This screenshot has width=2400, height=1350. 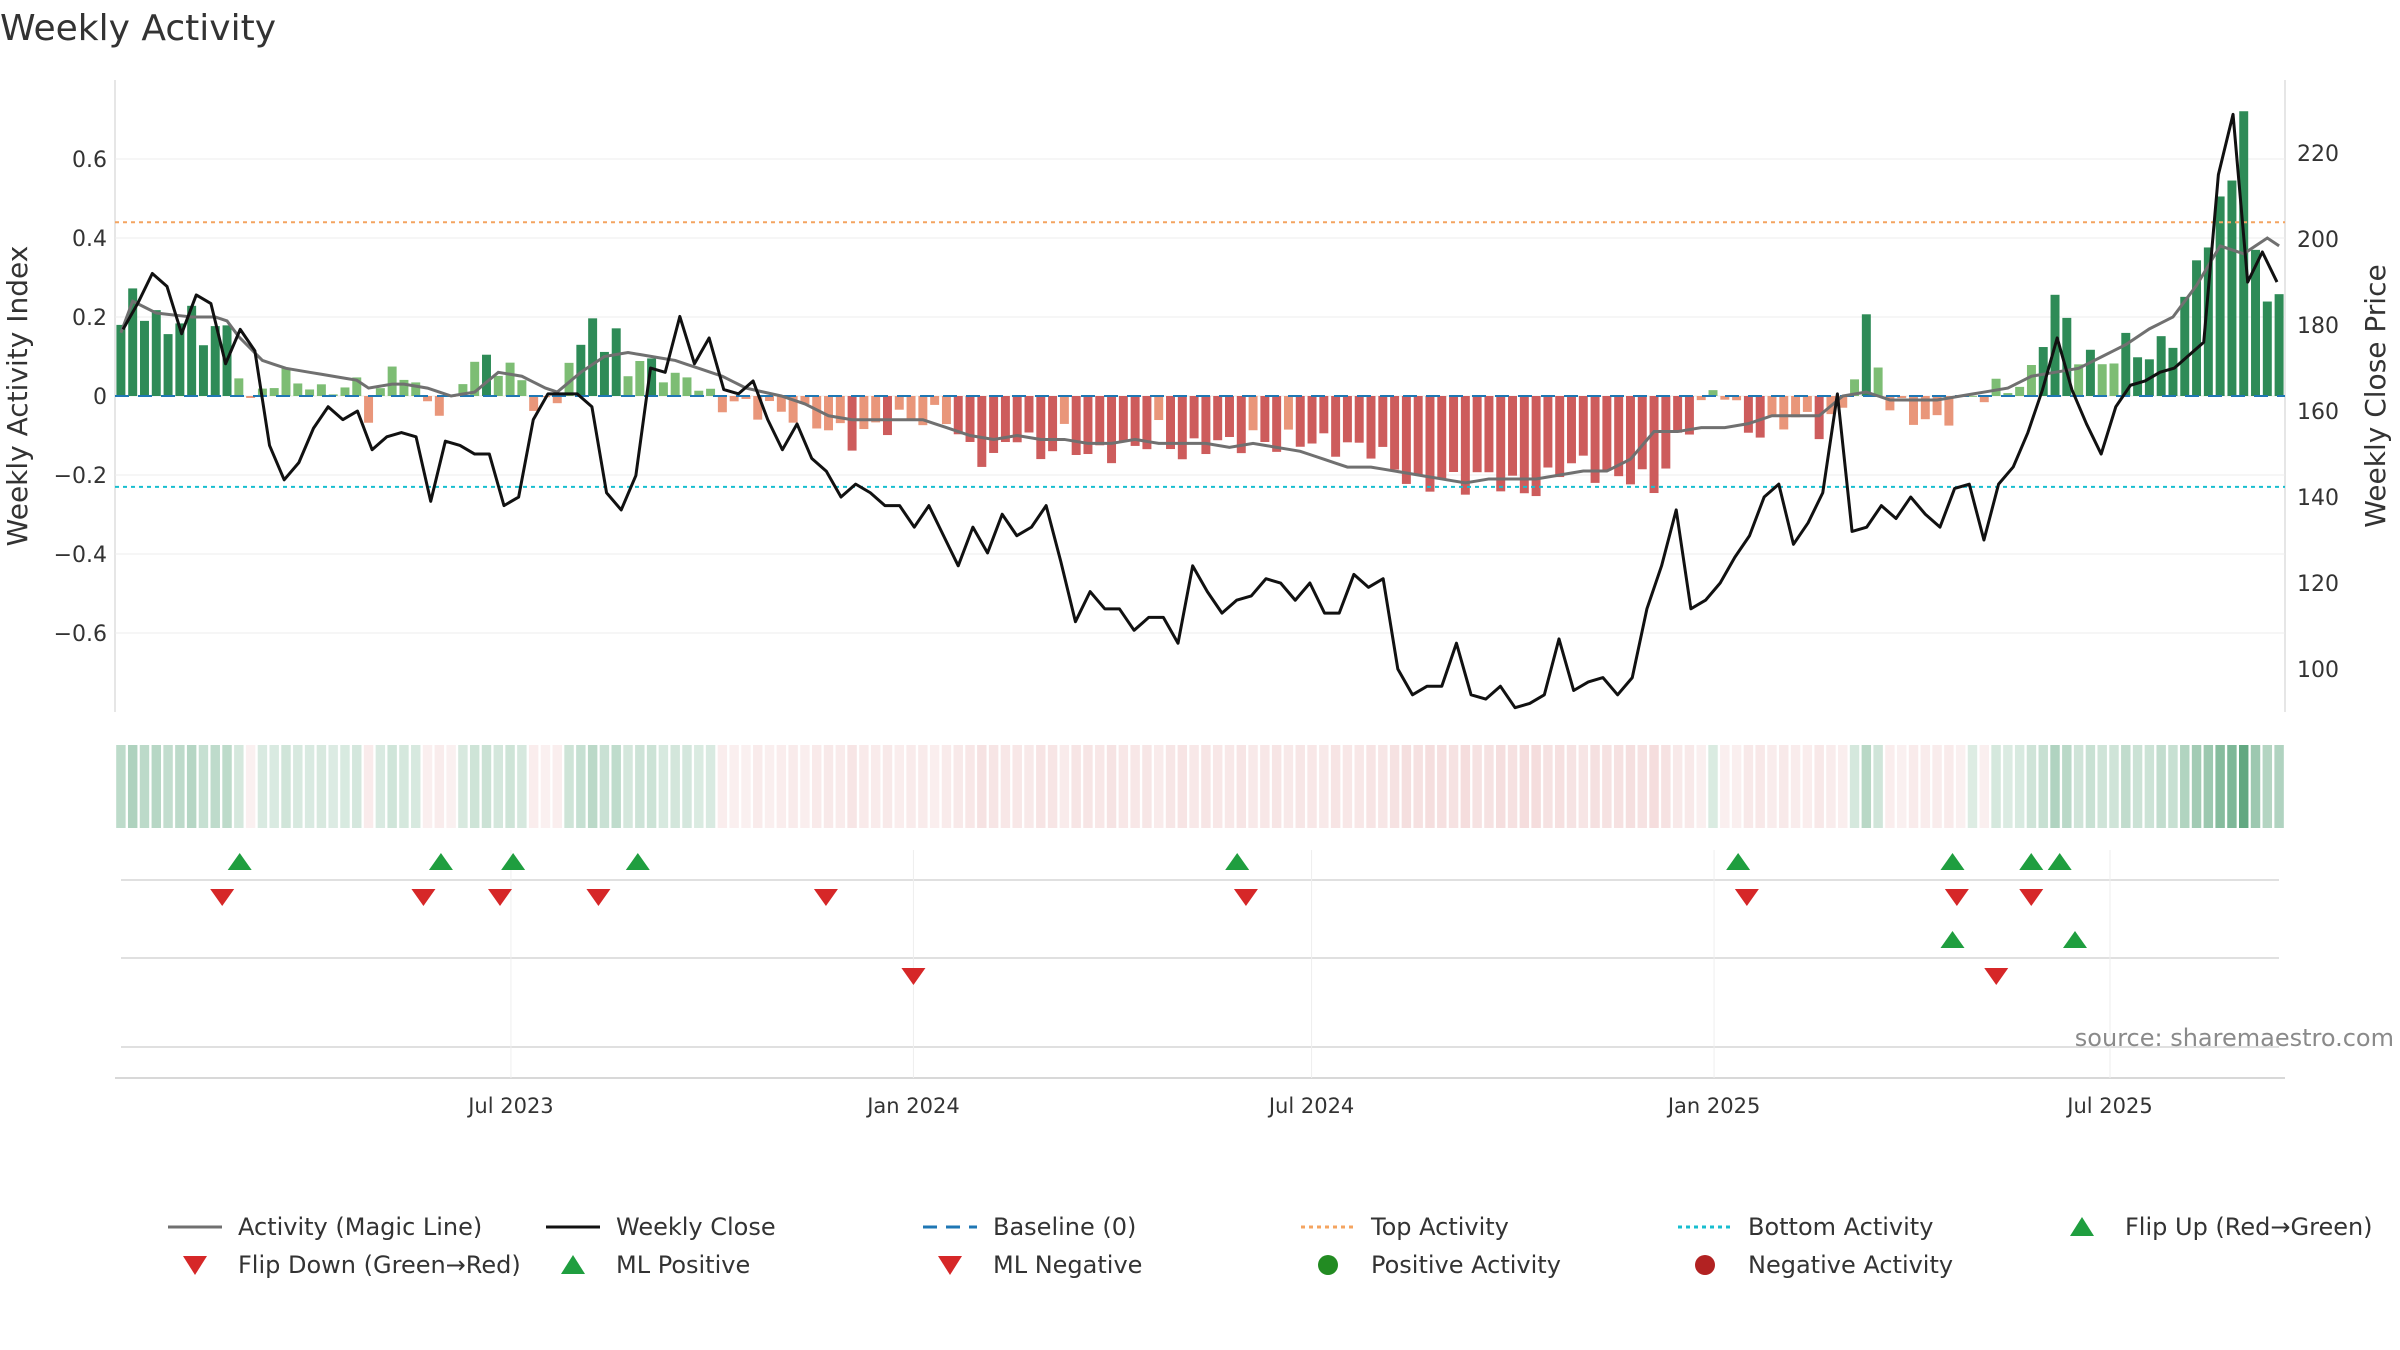 I want to click on legend-swatch-magic-line, so click(x=195, y=1227).